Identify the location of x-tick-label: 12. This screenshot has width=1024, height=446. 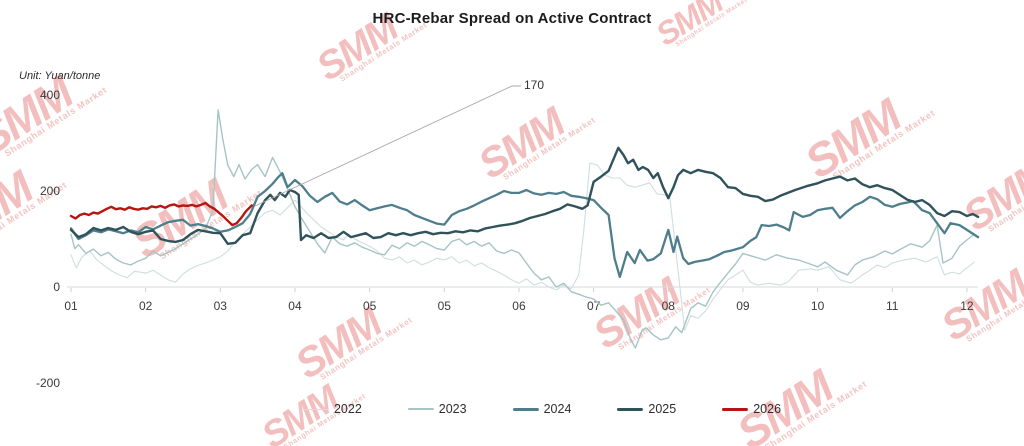
(967, 306).